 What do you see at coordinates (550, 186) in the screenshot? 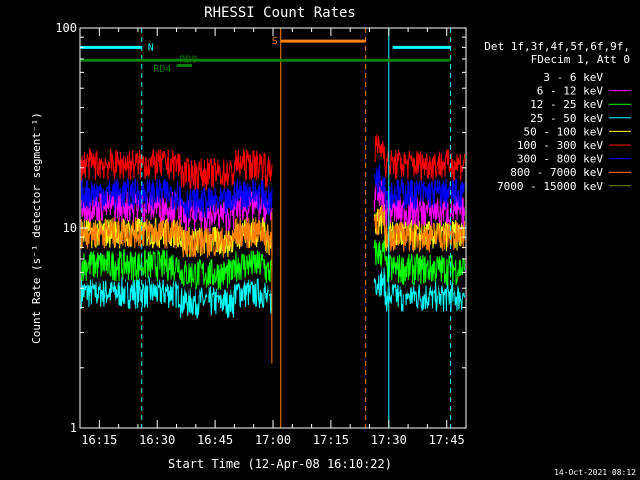
I see `legend-label: 7000 - 15000 keV` at bounding box center [550, 186].